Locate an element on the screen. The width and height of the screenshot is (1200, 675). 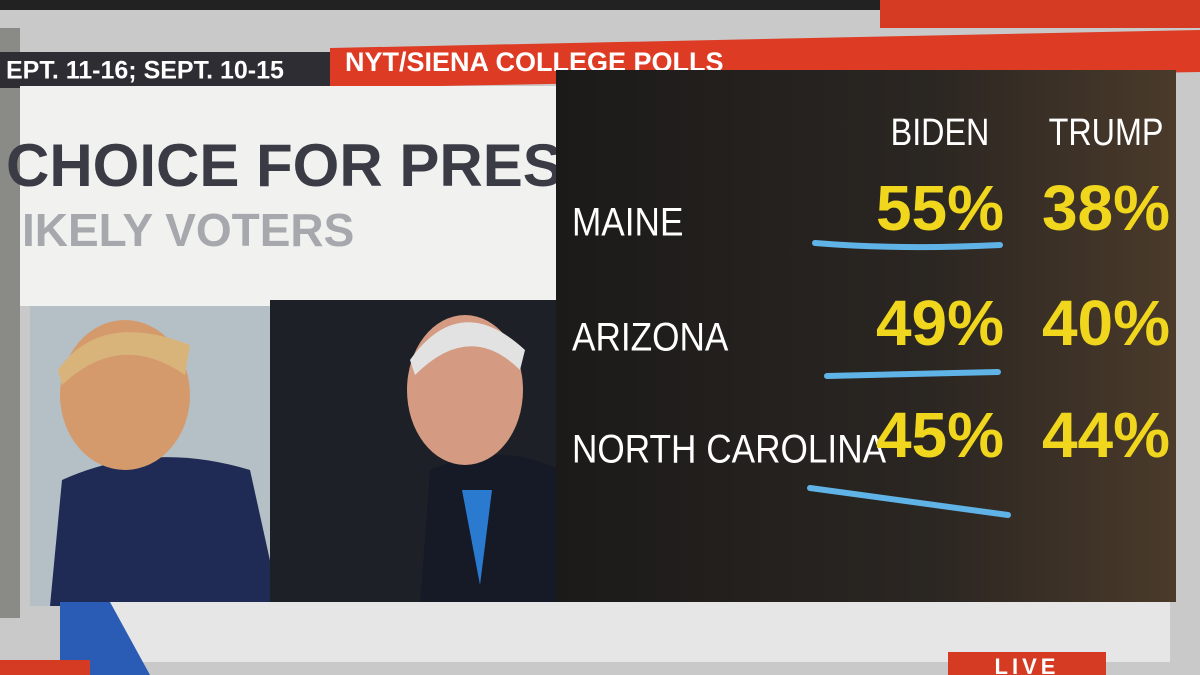
network-bug is located at coordinates (45, 667).